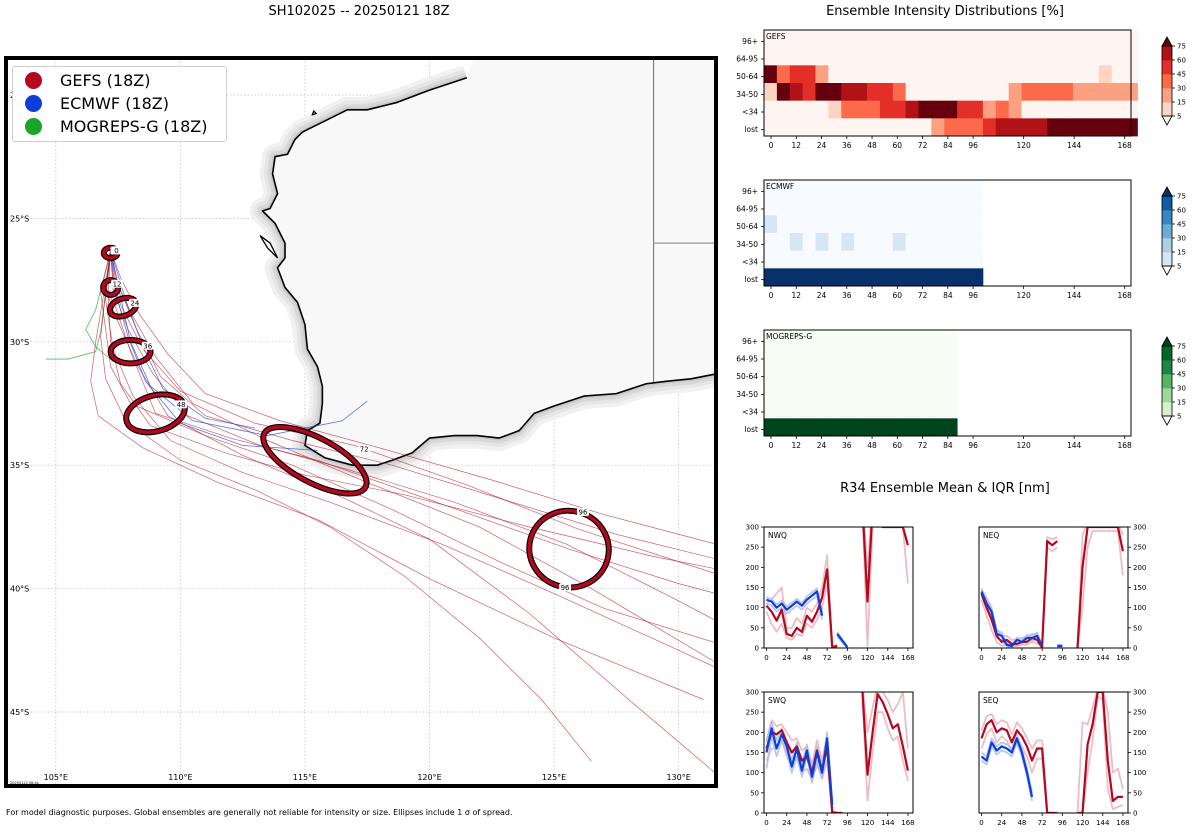  Describe the element at coordinates (1052, 587) in the screenshot. I see `gefs-mean-line` at that location.